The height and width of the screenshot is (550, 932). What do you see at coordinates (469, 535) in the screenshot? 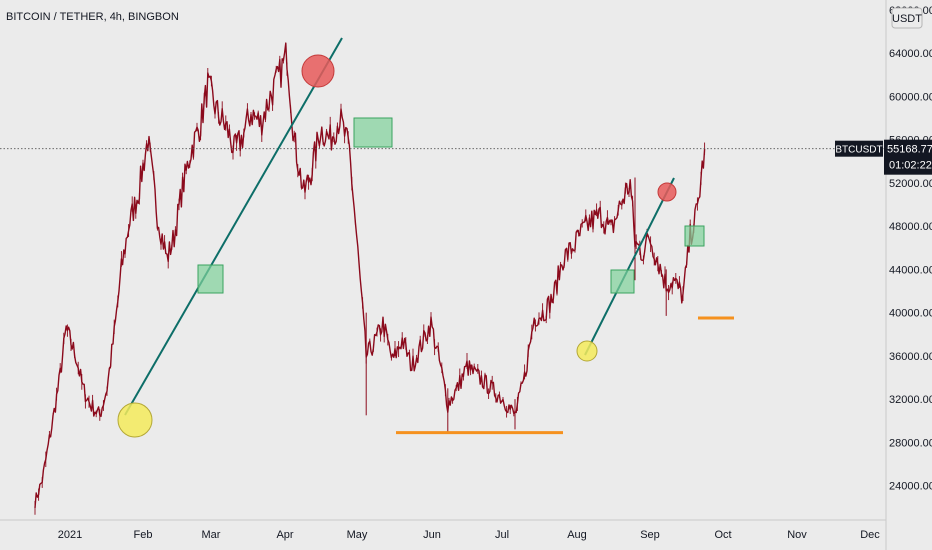
I see `time-axis: 2021 Feb Mar Apr May Jun Jul Aug Sep Oct Nov Dec` at bounding box center [469, 535].